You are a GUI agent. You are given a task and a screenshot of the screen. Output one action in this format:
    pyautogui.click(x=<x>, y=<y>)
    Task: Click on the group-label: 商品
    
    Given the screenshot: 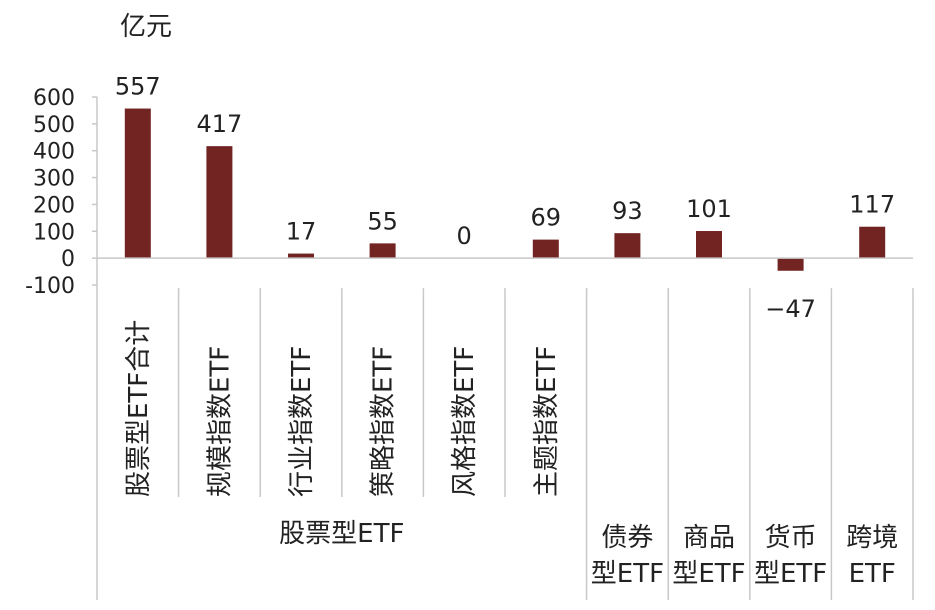 What is the action you would take?
    pyautogui.click(x=709, y=538)
    